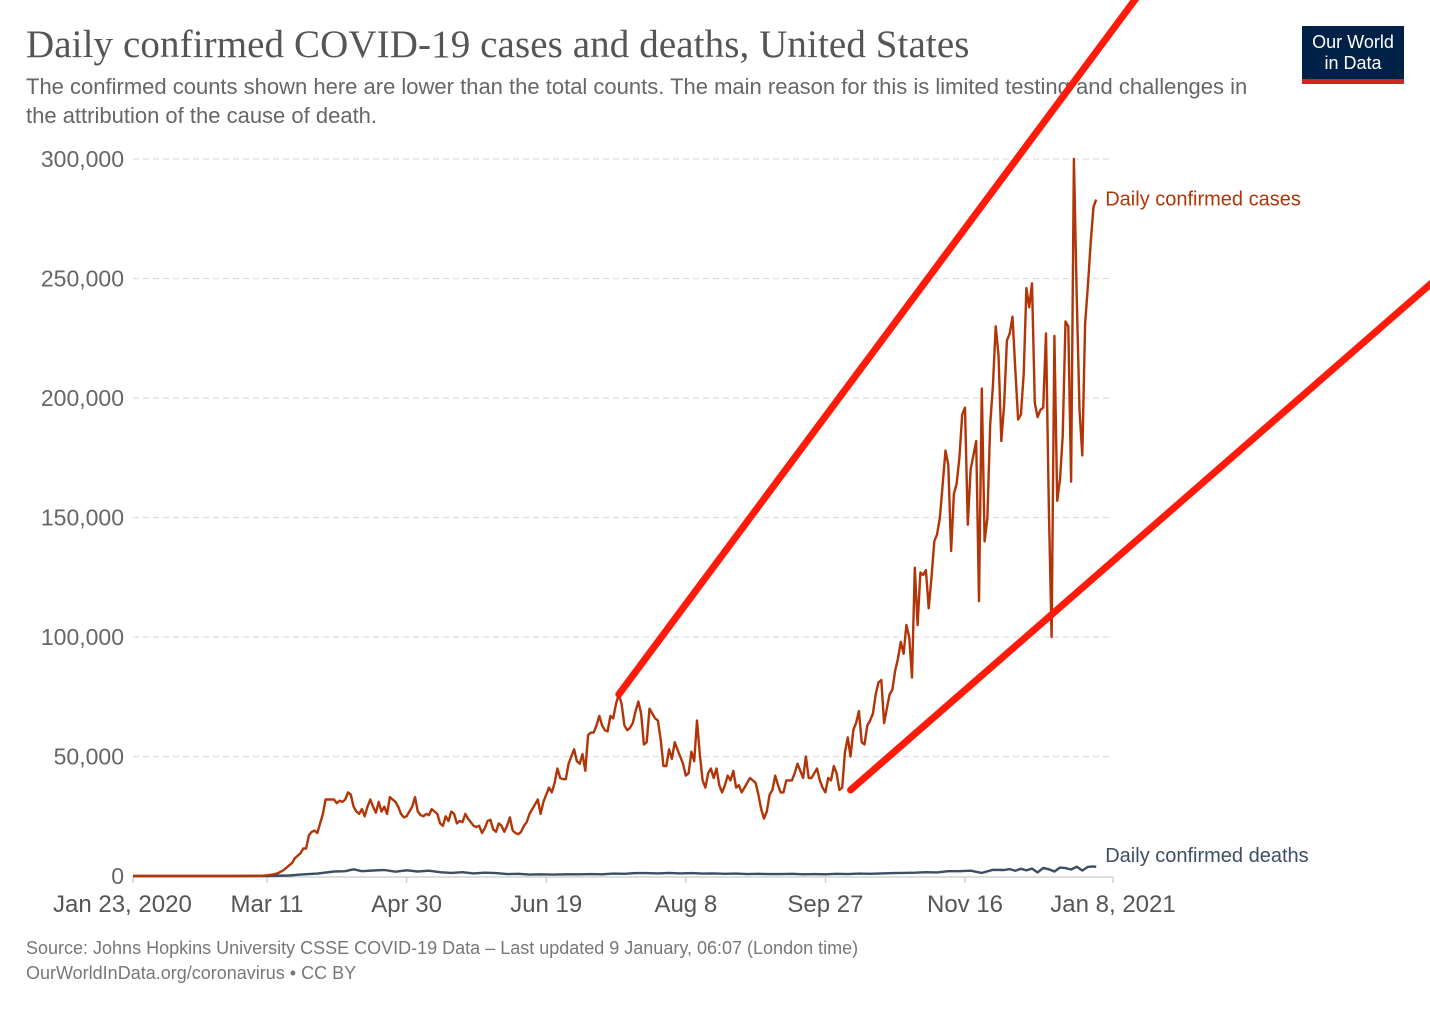 The image size is (1430, 1010). Describe the element at coordinates (1112, 904) in the screenshot. I see `x-tick-label: Jan 8, 2021` at that location.